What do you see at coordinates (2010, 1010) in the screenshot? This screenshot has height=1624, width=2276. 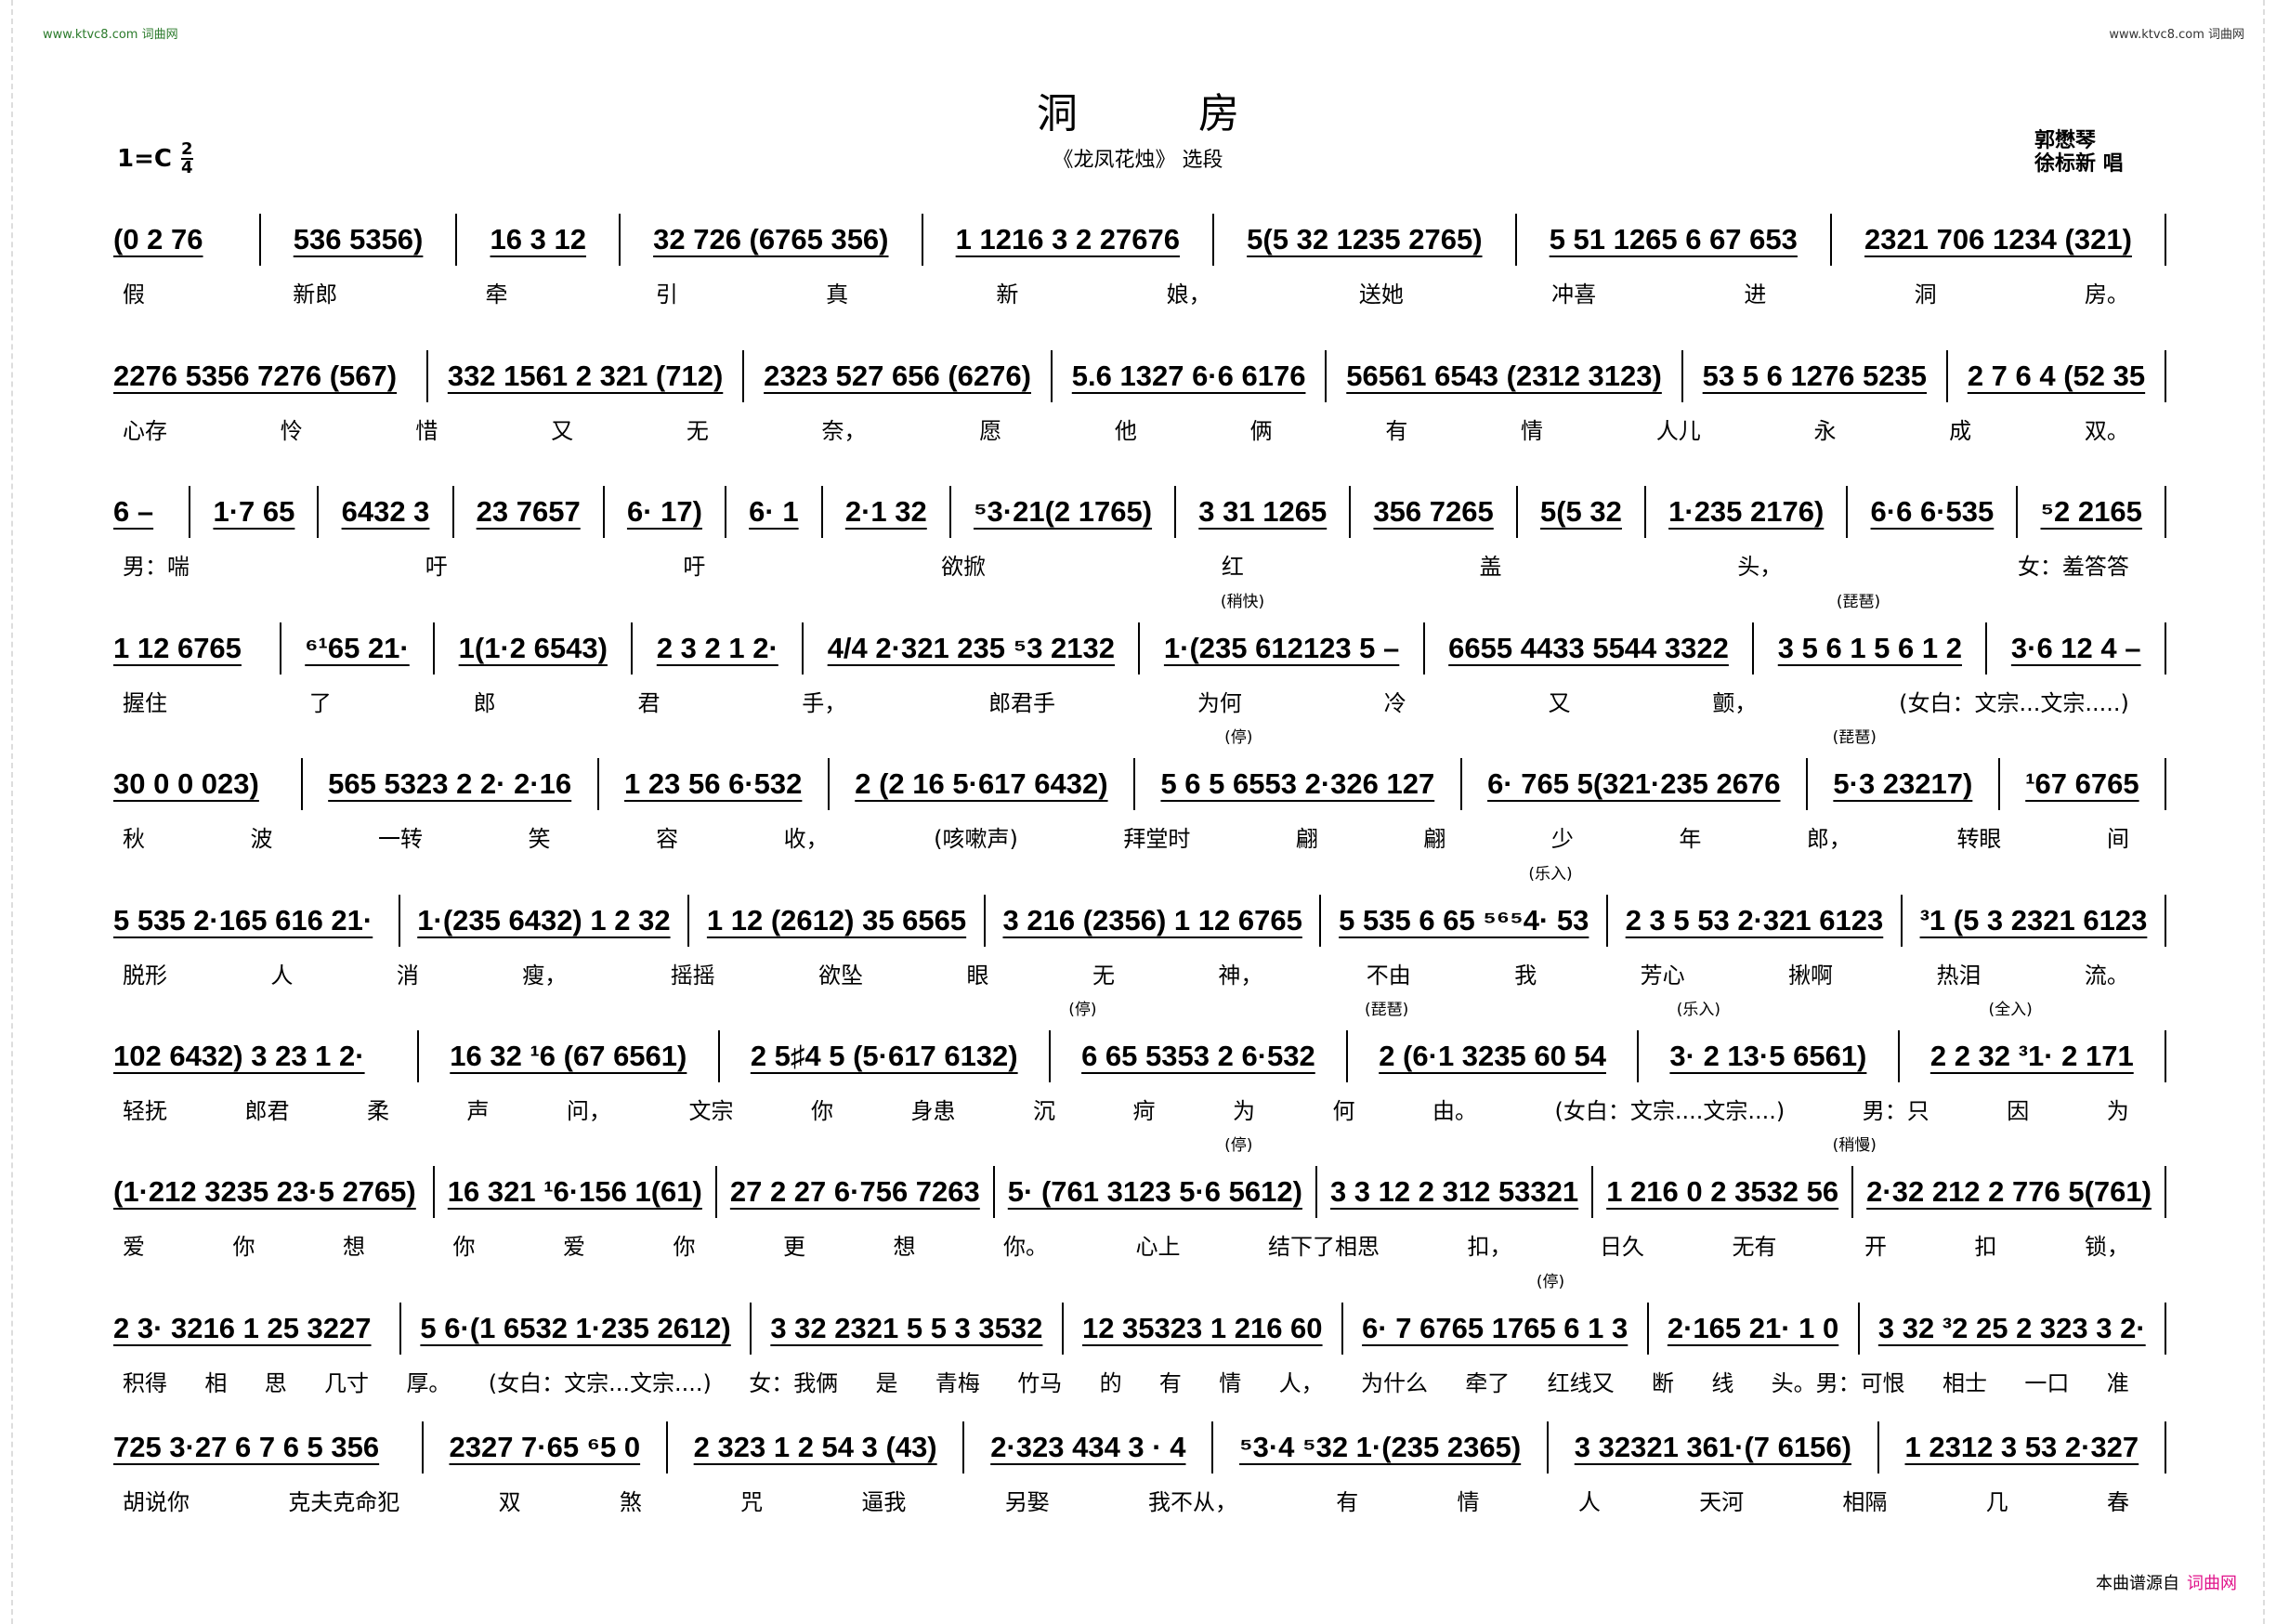 I see `performance-mark: (全入)` at bounding box center [2010, 1010].